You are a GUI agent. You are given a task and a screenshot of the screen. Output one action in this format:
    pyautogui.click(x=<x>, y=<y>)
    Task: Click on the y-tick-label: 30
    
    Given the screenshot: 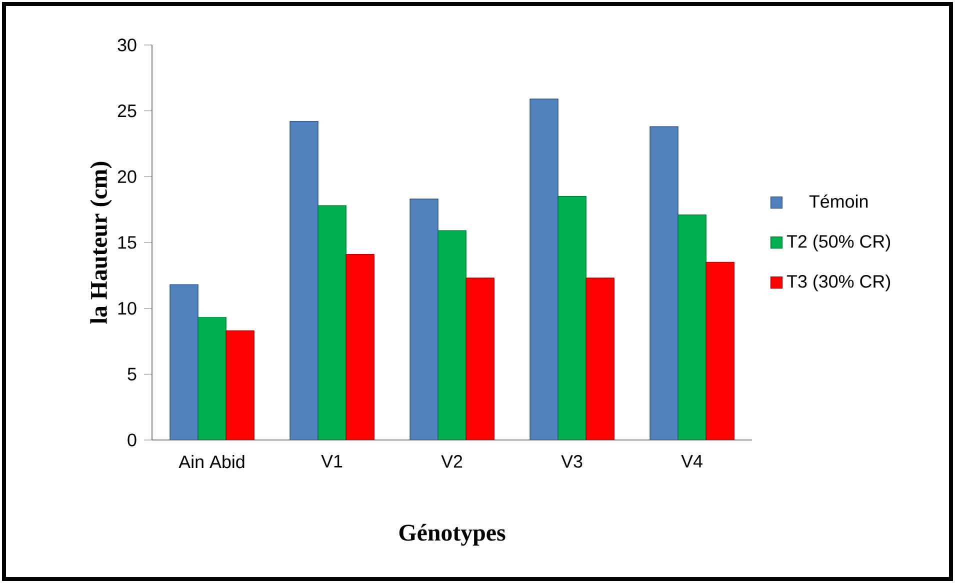 What is the action you would take?
    pyautogui.click(x=127, y=45)
    